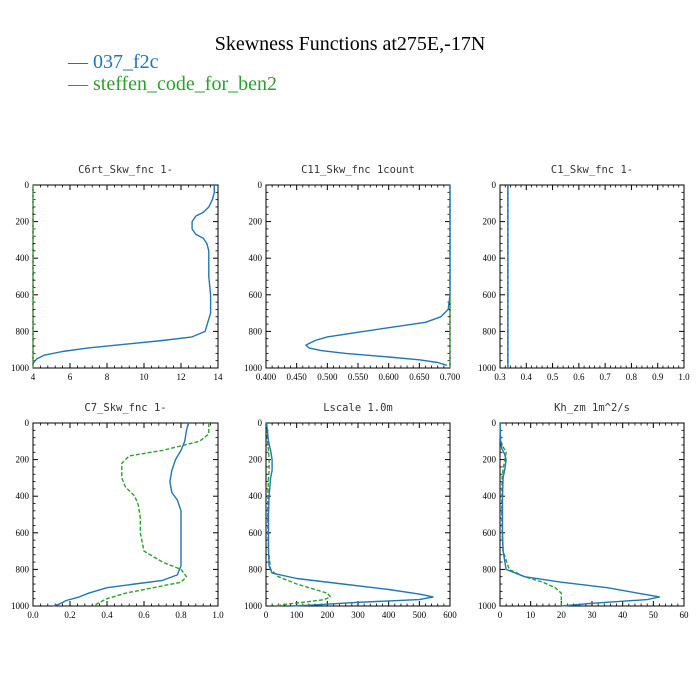  I want to click on legend: — 037_f2c — steffen_code_for_ben2, so click(172, 73).